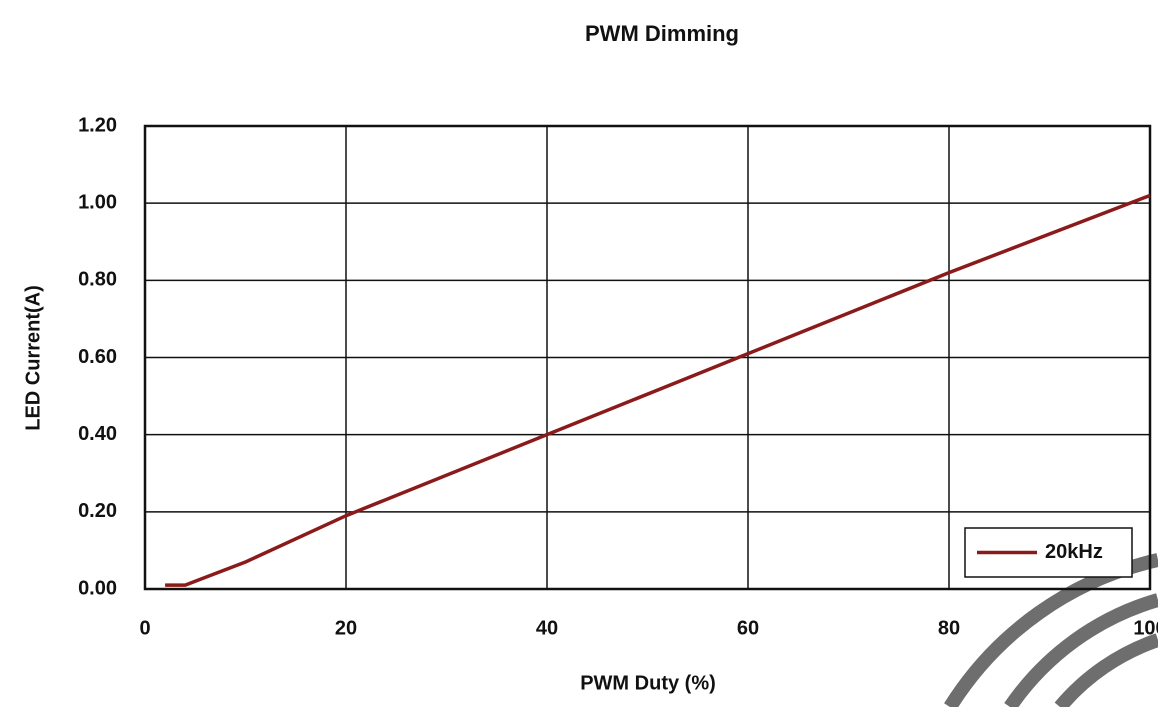 Image resolution: width=1158 pixels, height=707 pixels. Describe the element at coordinates (346, 628) in the screenshot. I see `x-tick-label: 20` at that location.